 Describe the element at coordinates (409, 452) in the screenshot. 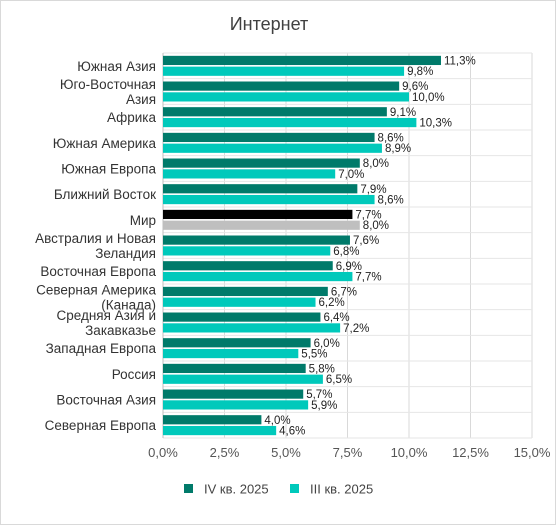

I see `x-tick-label: 10,0%` at that location.